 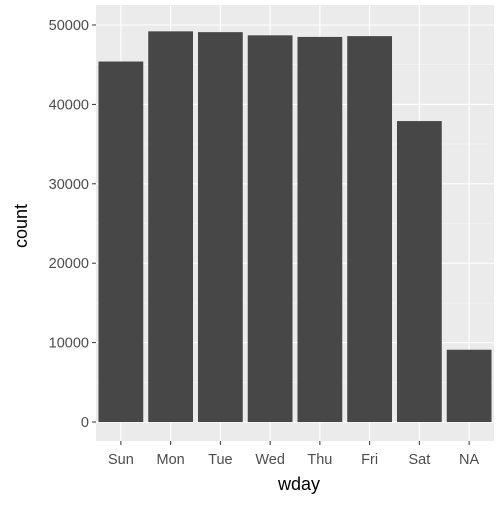 What do you see at coordinates (69, 344) in the screenshot?
I see `y-tick-label: 10000` at bounding box center [69, 344].